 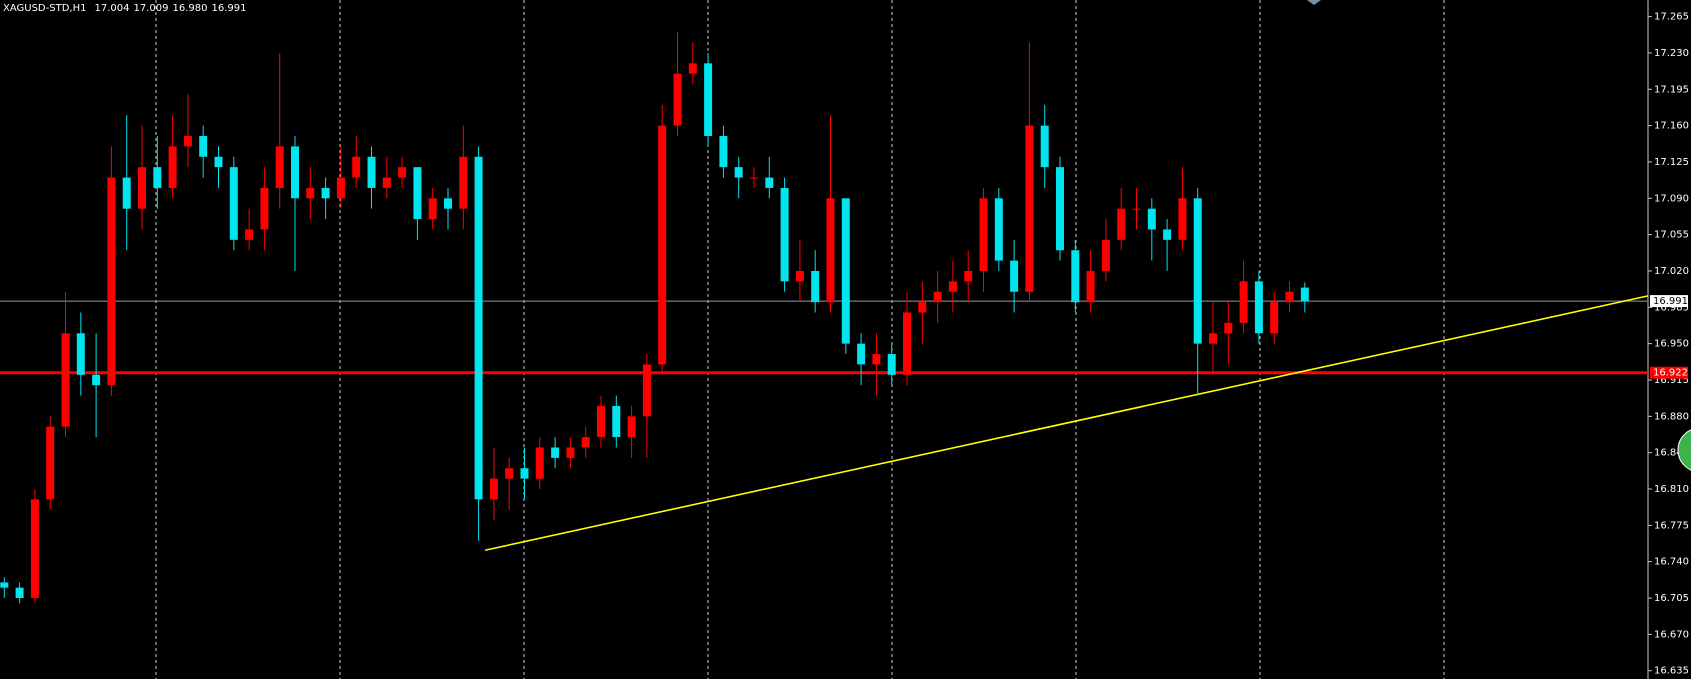 What do you see at coordinates (1671, 489) in the screenshot?
I see `y-tick-label: 16.810` at bounding box center [1671, 489].